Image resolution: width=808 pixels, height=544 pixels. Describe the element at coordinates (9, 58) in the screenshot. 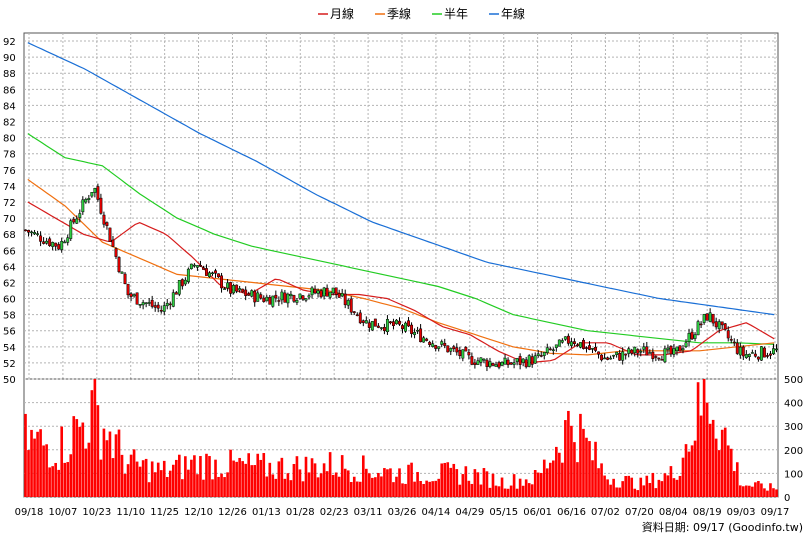

I see `y-tick-label: 90` at that location.